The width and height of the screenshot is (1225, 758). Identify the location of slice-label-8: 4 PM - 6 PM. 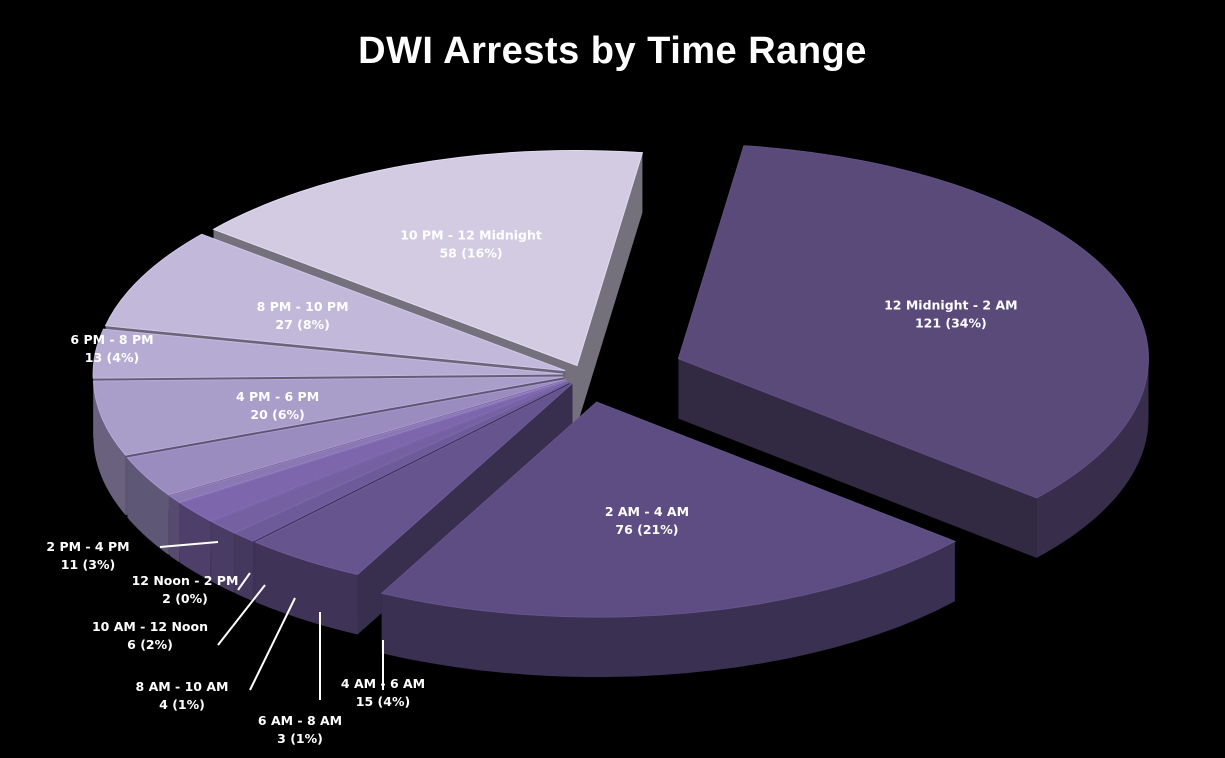
(277, 396).